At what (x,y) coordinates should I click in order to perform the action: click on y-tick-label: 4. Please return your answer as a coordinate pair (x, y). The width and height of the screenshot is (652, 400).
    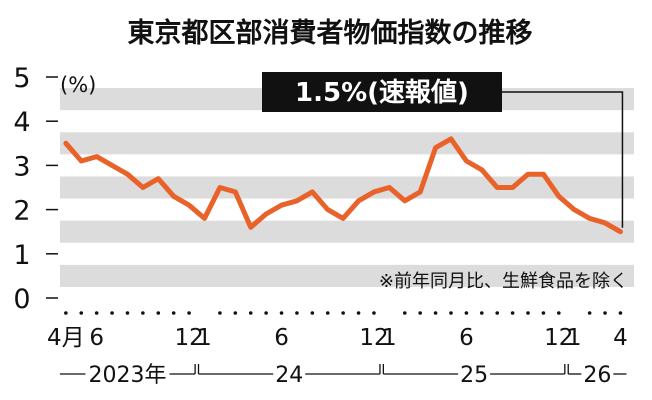
    Looking at the image, I should click on (21, 122).